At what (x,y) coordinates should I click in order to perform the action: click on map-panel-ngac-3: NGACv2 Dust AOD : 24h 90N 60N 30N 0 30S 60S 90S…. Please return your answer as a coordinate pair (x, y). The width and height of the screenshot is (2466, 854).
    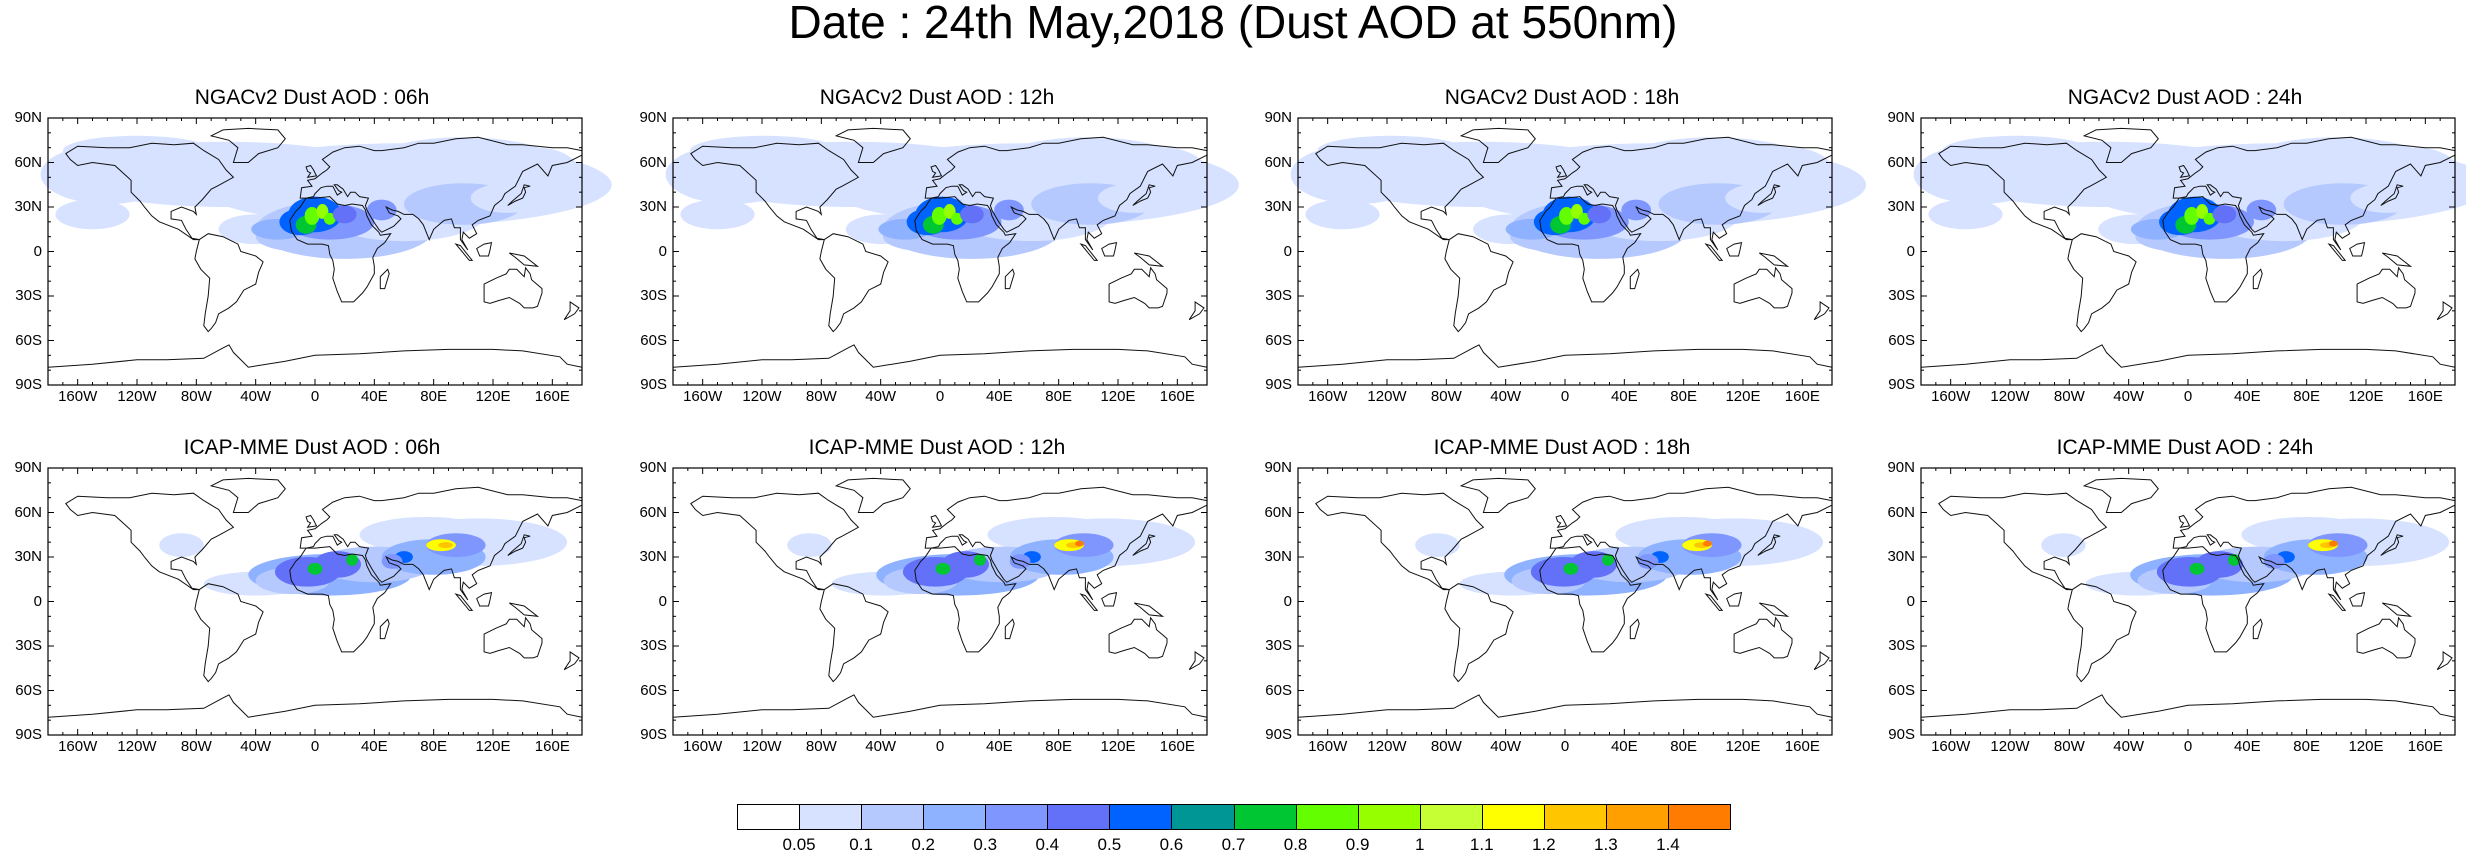
    Looking at the image, I should click on (2169, 257).